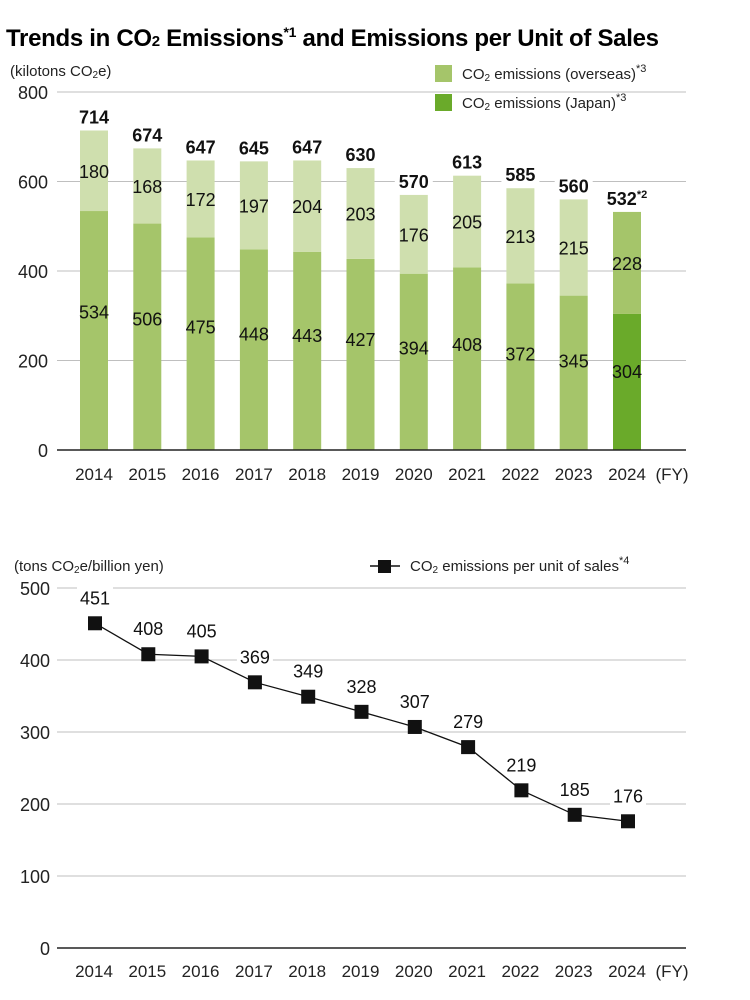 The image size is (750, 1000). Describe the element at coordinates (574, 971) in the screenshot. I see `x-tick-label: 2023` at that location.